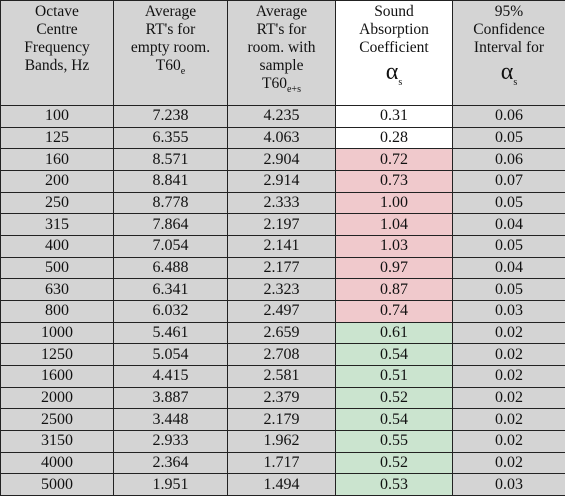 This screenshot has height=496, width=565. I want to click on table-row: 160 8.571 2.904 0.72 0.06, so click(282, 159).